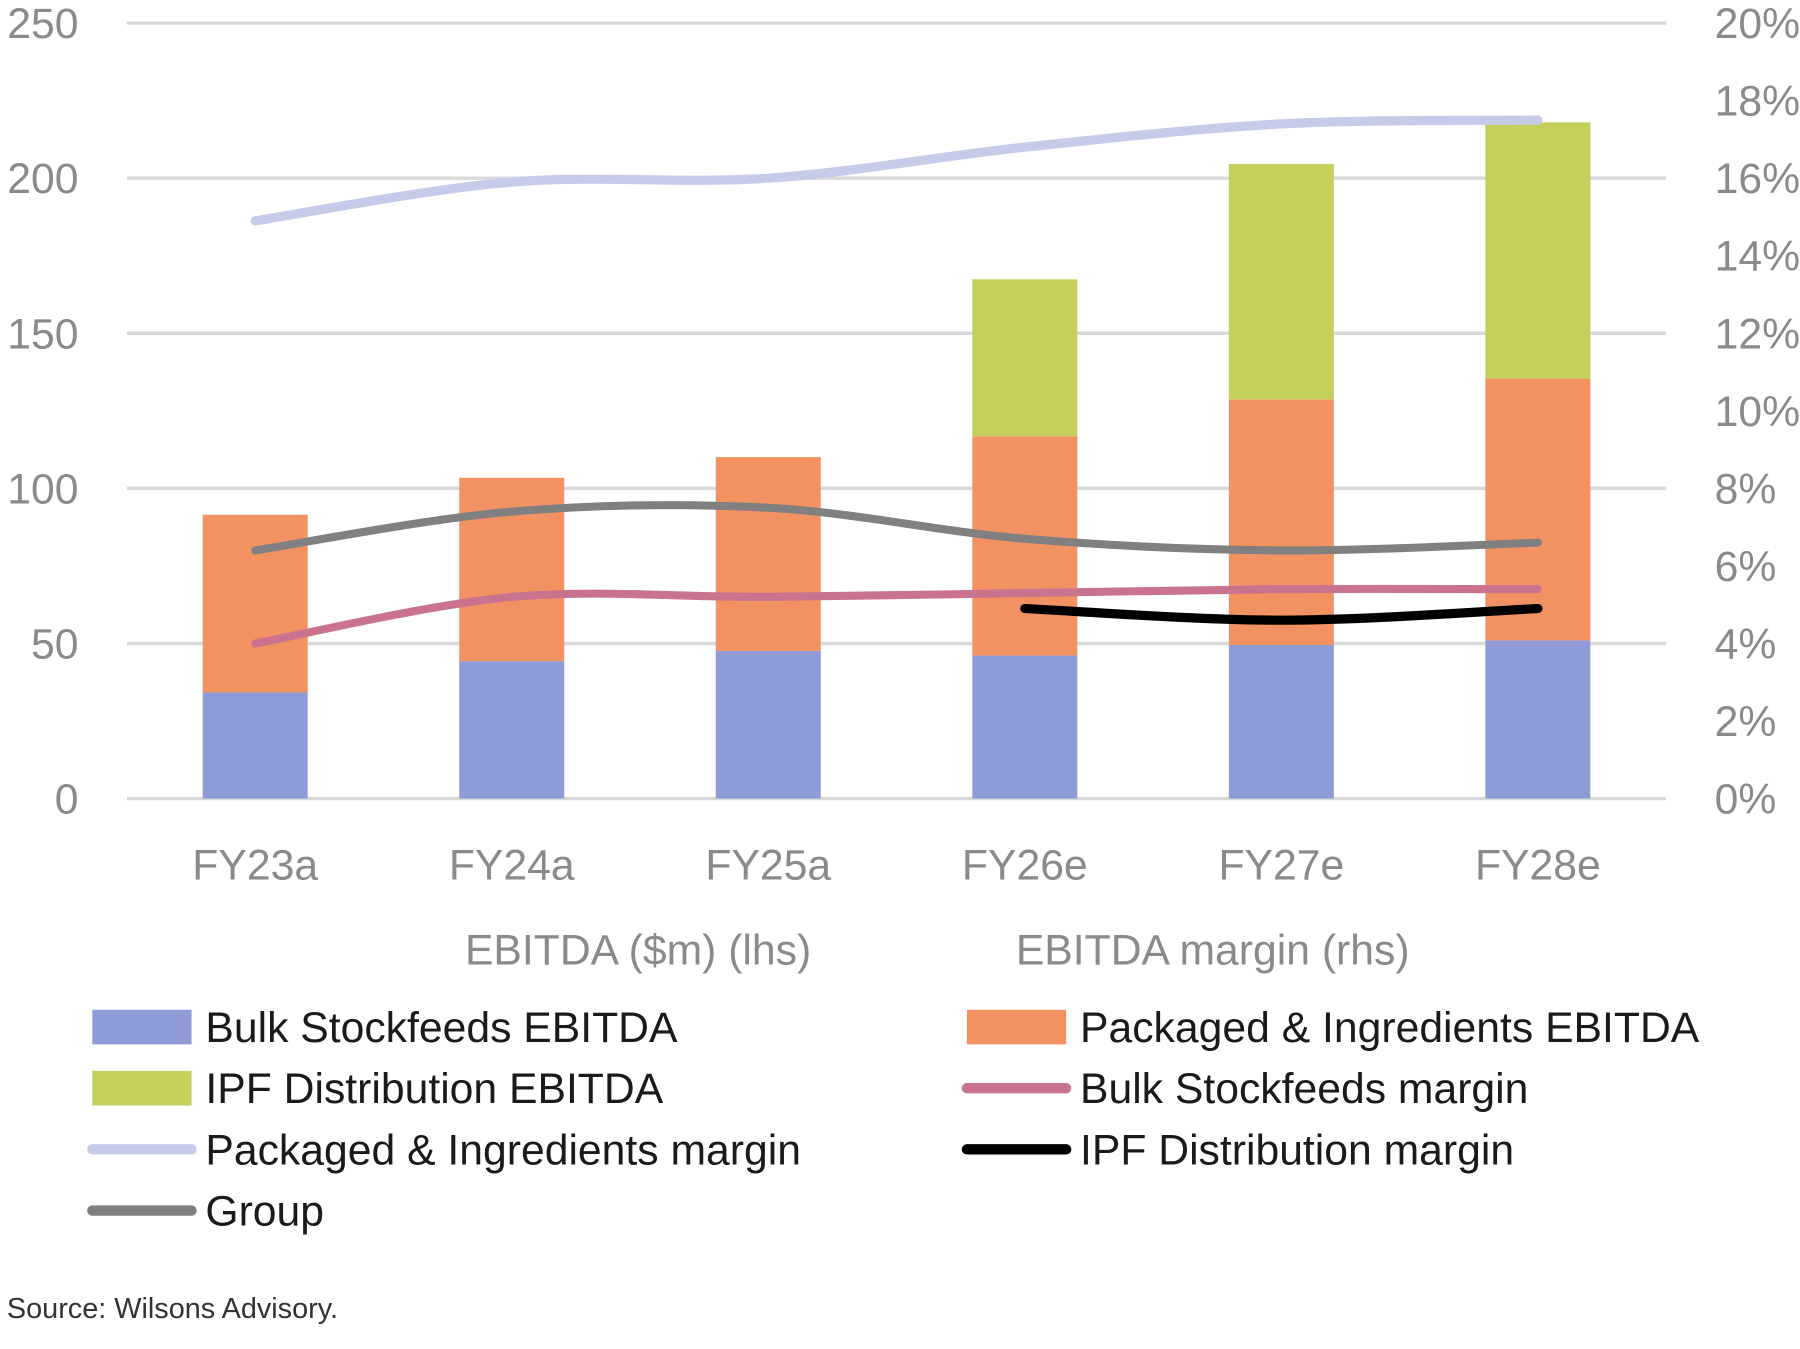 This screenshot has height=1349, width=1800. Describe the element at coordinates (42, 334) in the screenshot. I see `left-tick-label: 150` at that location.